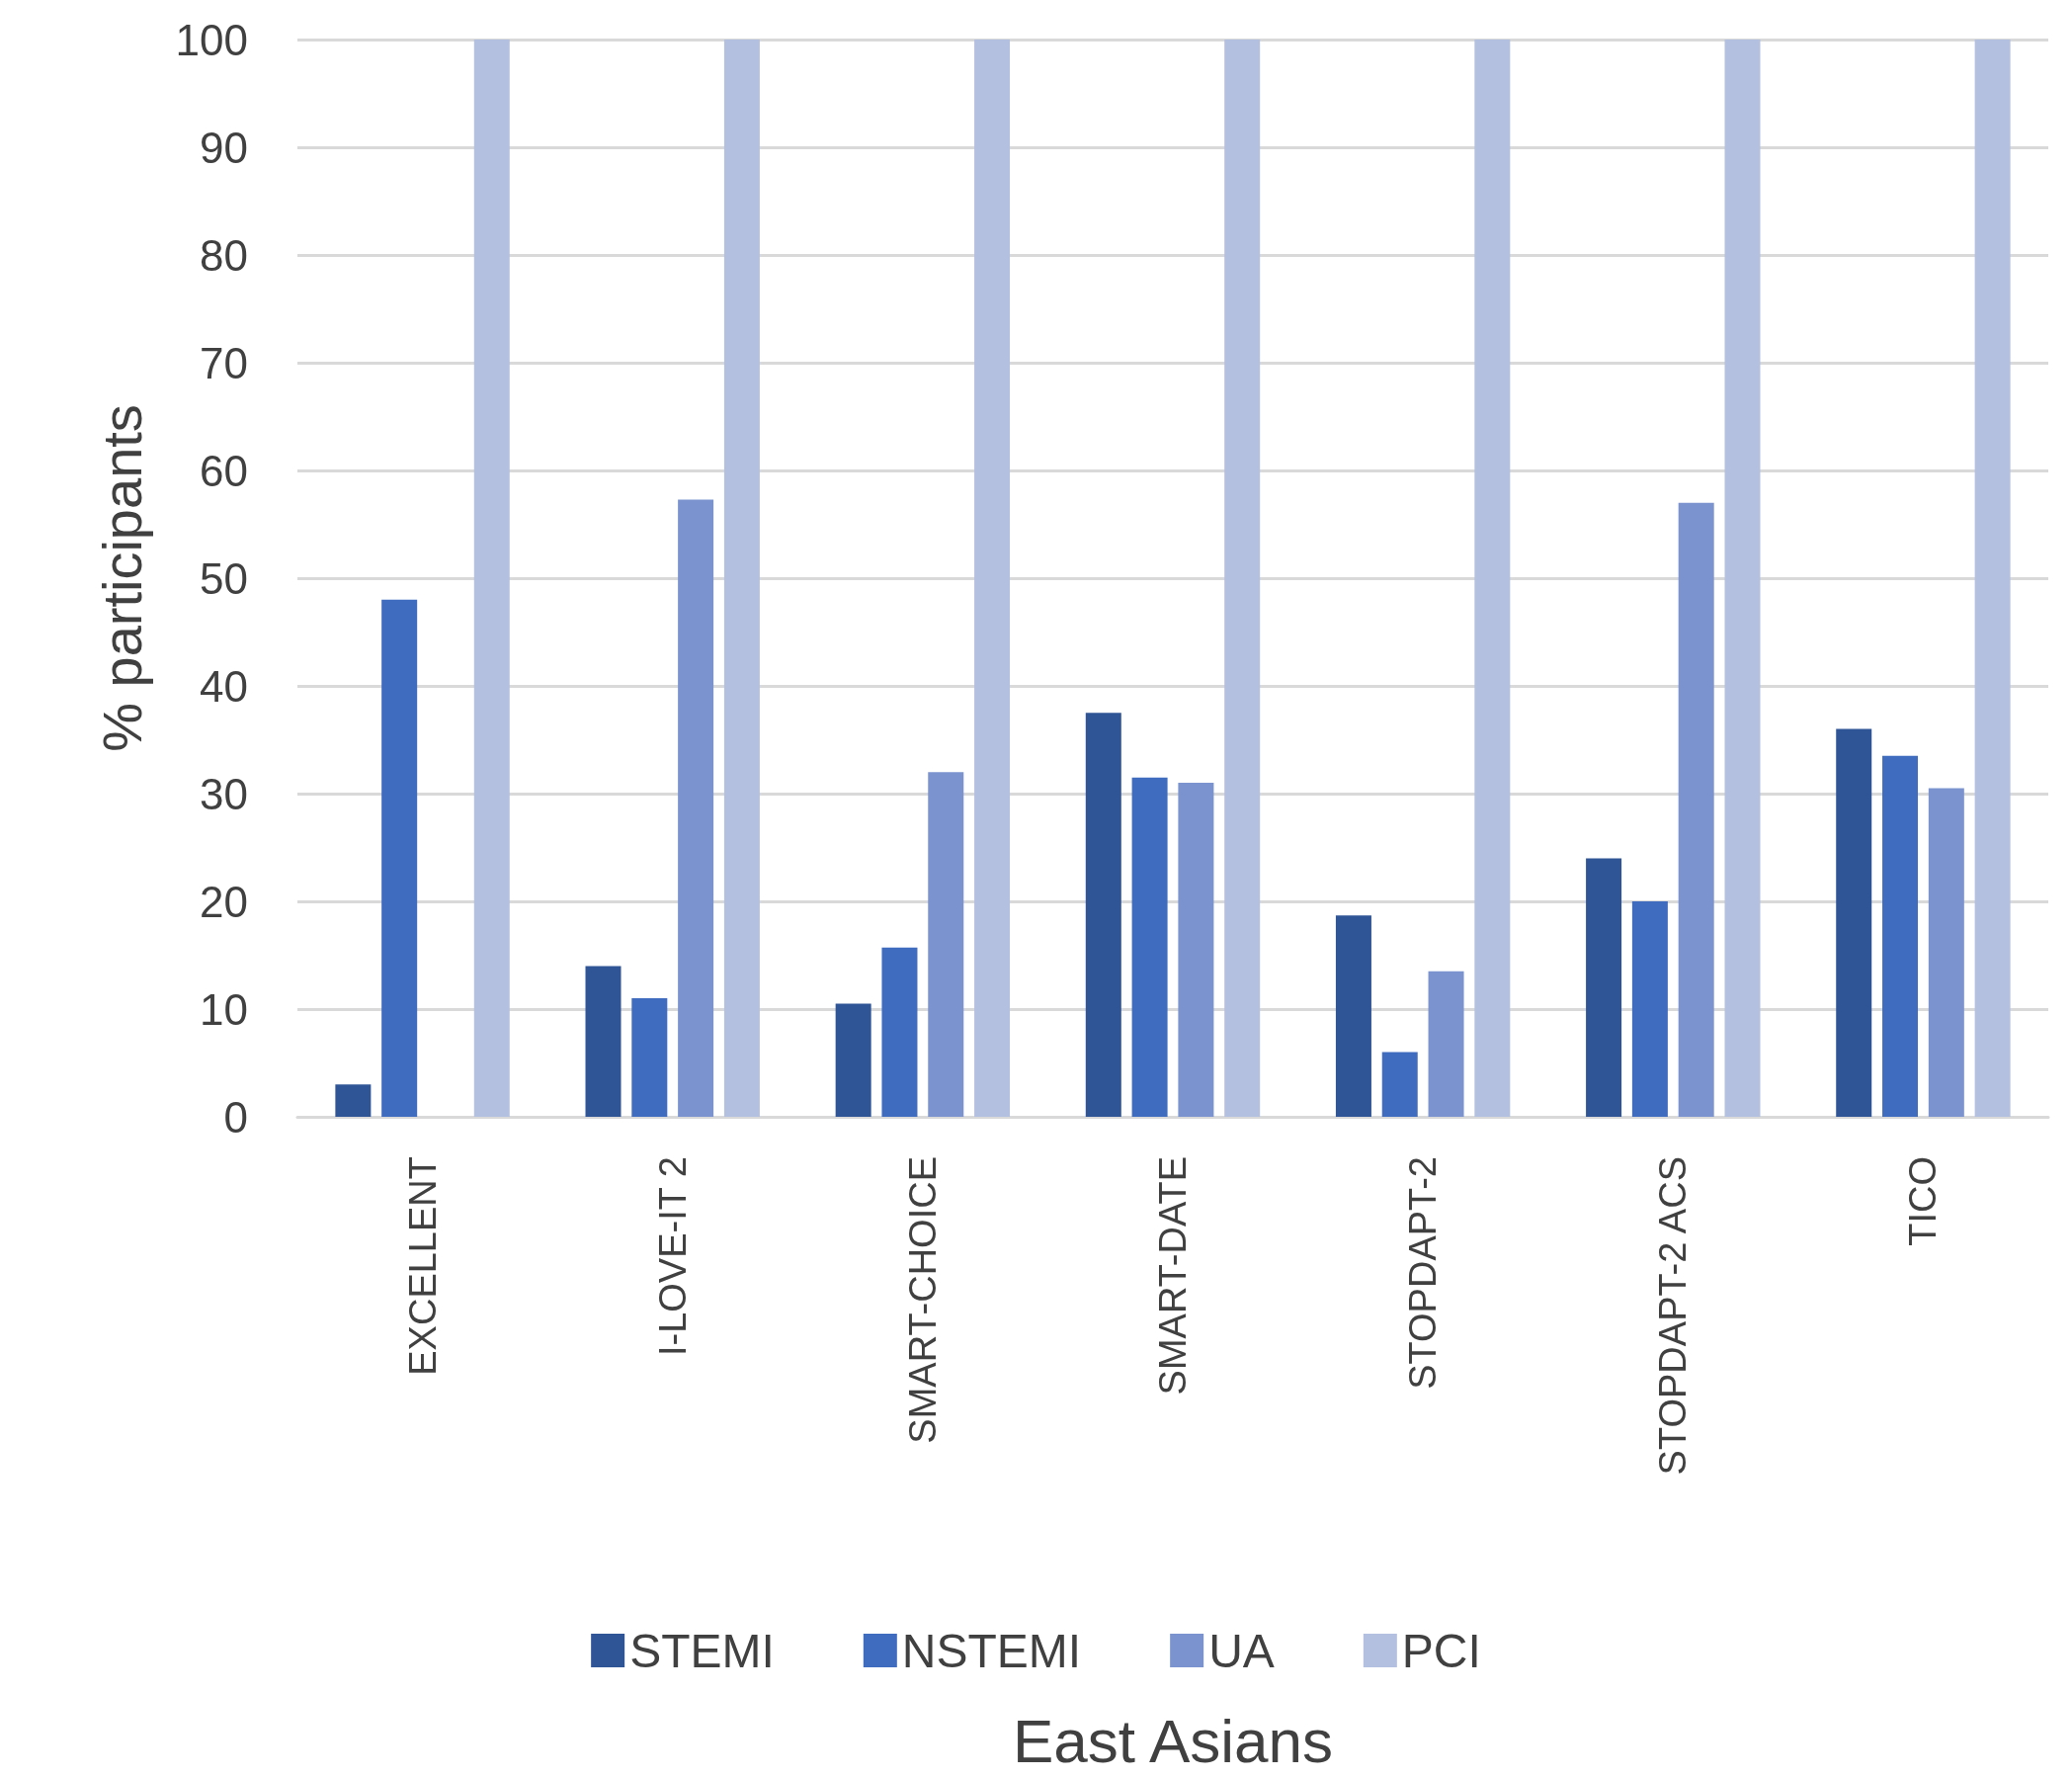 Image resolution: width=2072 pixels, height=1778 pixels. Describe the element at coordinates (1242, 1650) in the screenshot. I see `legend-label: UA` at that location.